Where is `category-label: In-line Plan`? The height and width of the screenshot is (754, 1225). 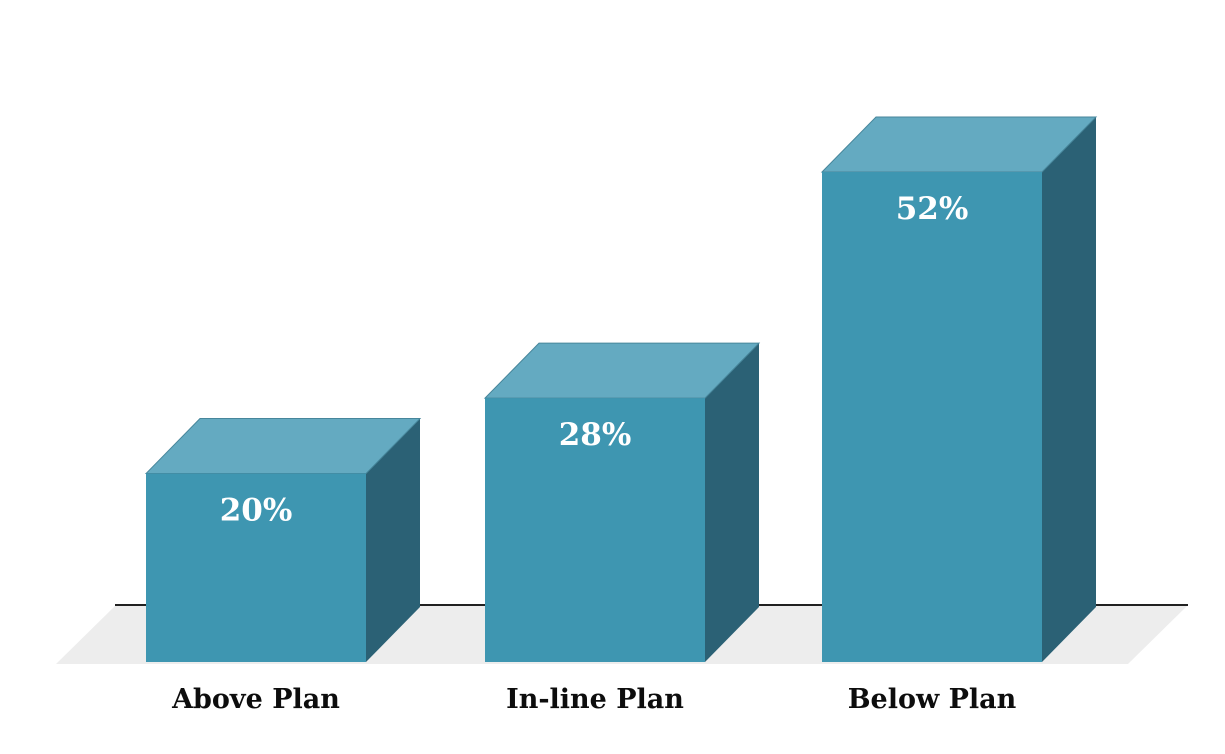
category-label: In-line Plan is located at coordinates (595, 699).